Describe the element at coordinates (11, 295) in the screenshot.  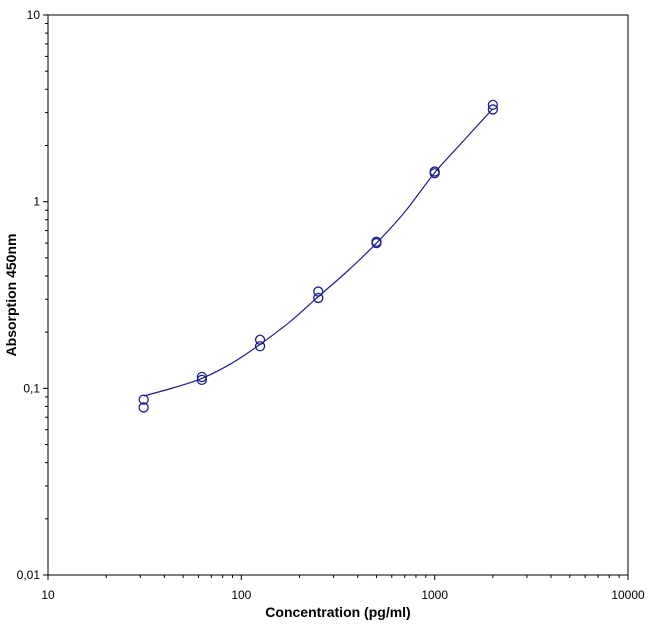
I see `y-axis-title: Absorption 450nm` at that location.